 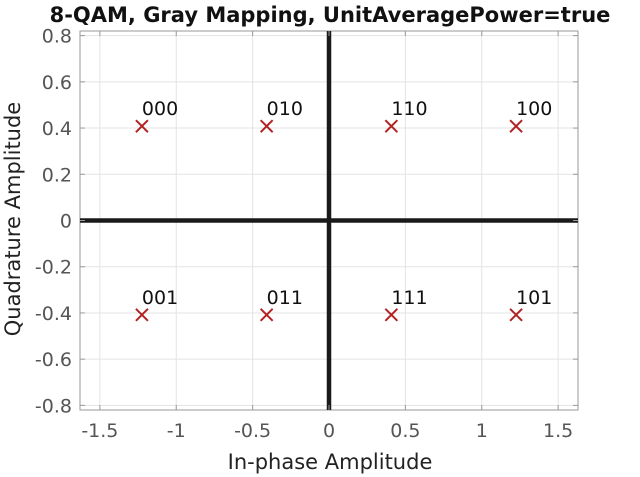 What do you see at coordinates (176, 431) in the screenshot?
I see `x-tick-label: -1` at bounding box center [176, 431].